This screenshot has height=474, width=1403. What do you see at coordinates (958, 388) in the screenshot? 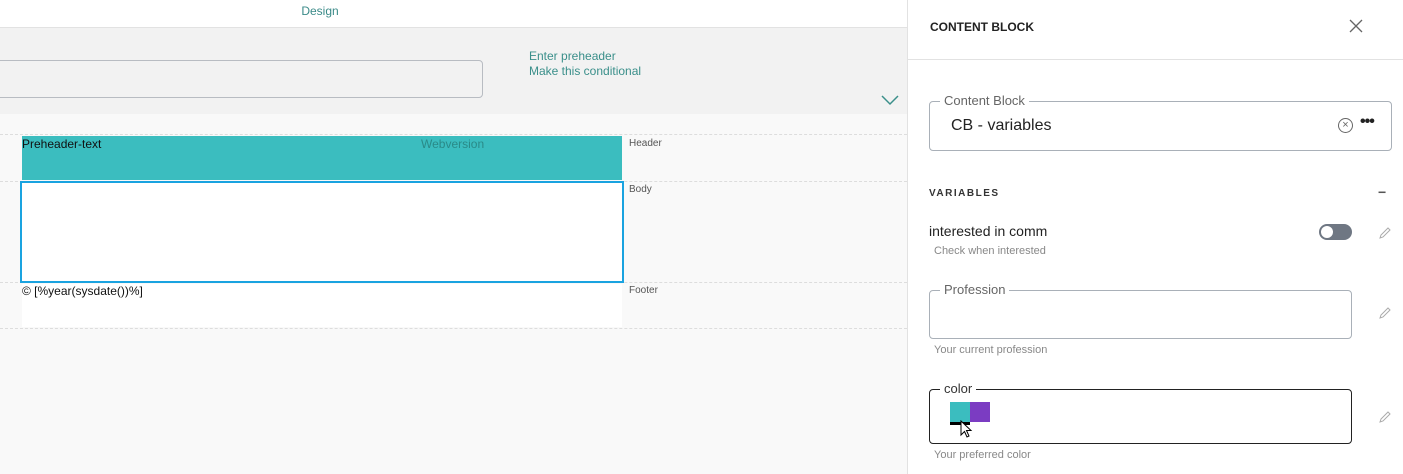
I see `color-label: color` at bounding box center [958, 388].